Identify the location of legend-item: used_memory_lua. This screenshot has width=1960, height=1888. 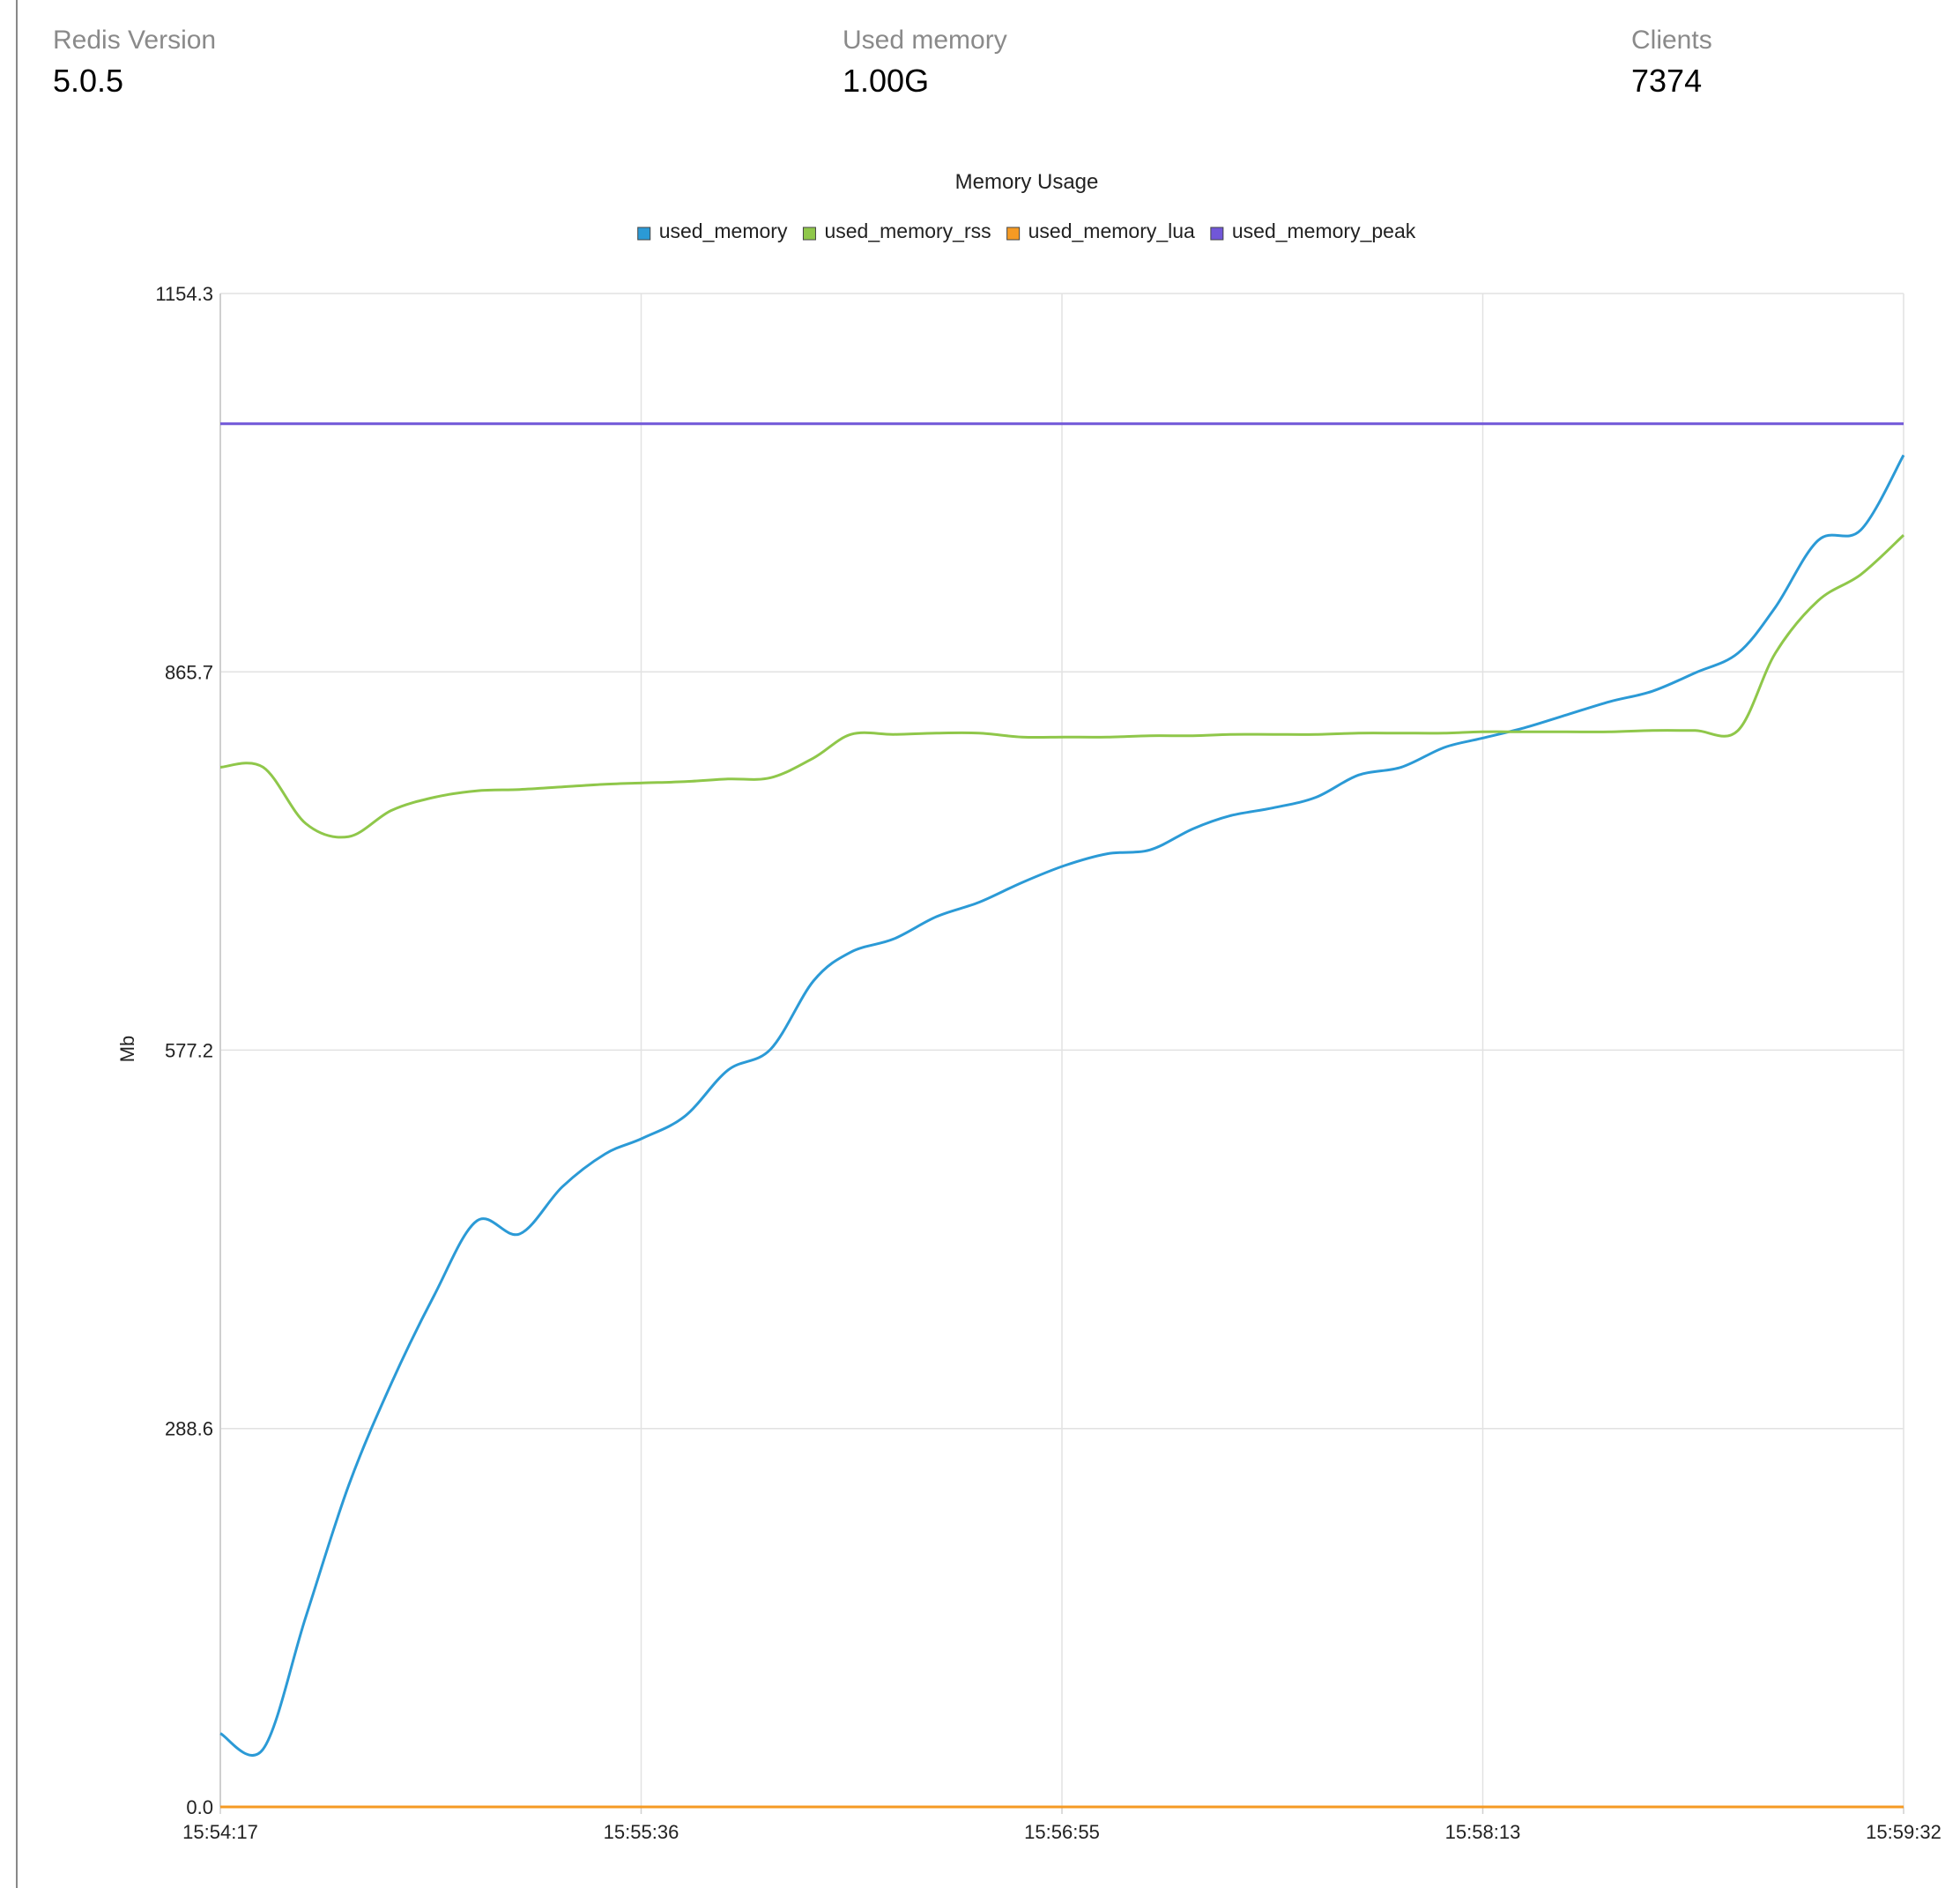
(1100, 230).